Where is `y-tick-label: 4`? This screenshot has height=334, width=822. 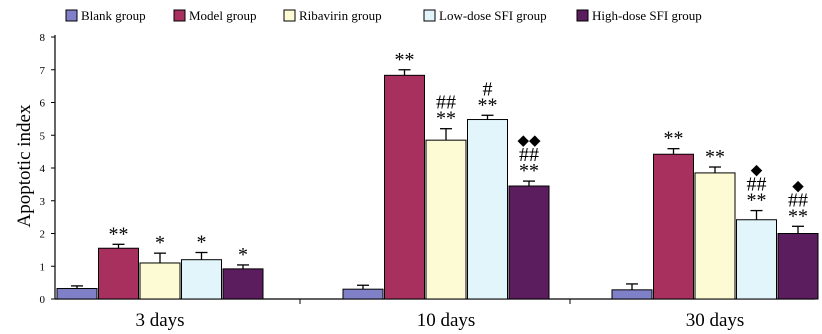
y-tick-label: 4 is located at coordinates (43, 169).